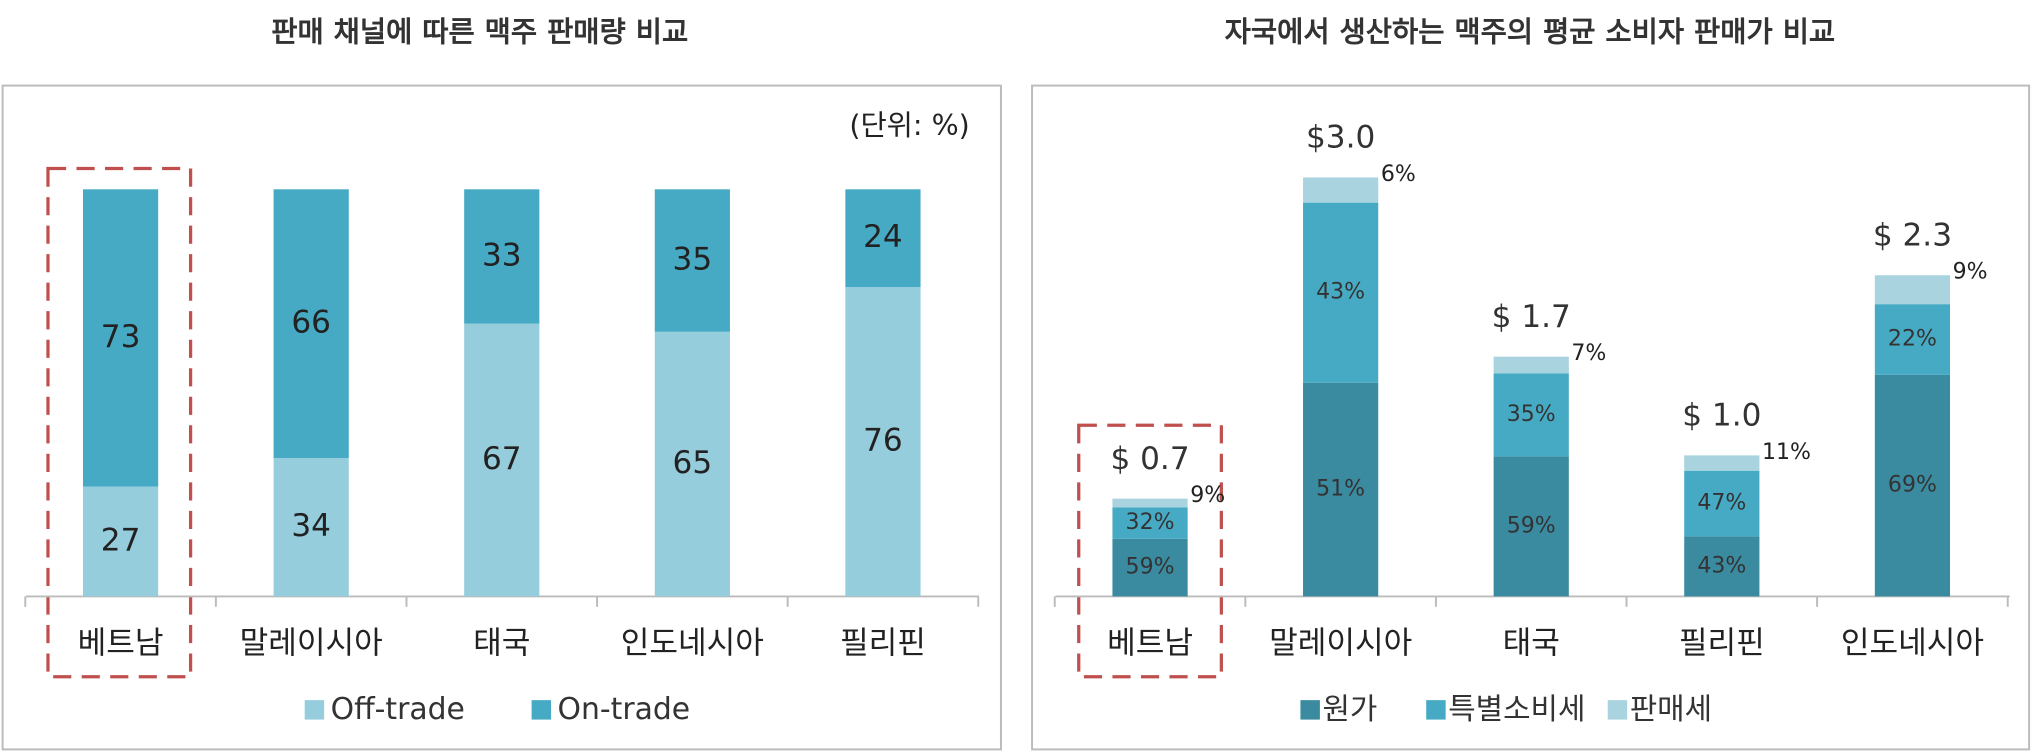  What do you see at coordinates (1912, 235) in the screenshot?
I see `total-label: $ 2.3` at bounding box center [1912, 235].